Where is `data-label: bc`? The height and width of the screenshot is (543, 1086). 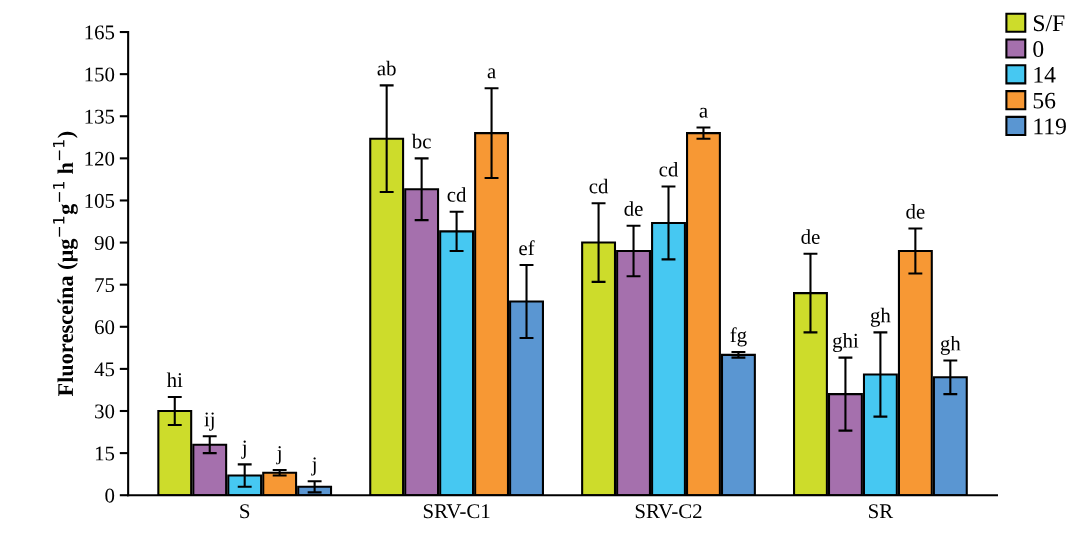
data-label: bc is located at coordinates (421, 141).